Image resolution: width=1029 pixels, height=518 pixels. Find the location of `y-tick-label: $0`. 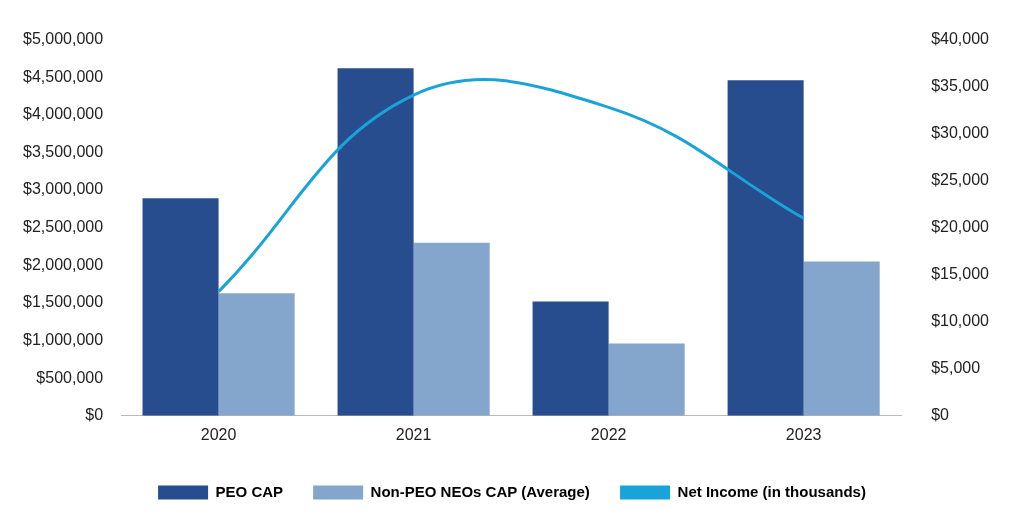

y-tick-label: $0 is located at coordinates (94, 415).